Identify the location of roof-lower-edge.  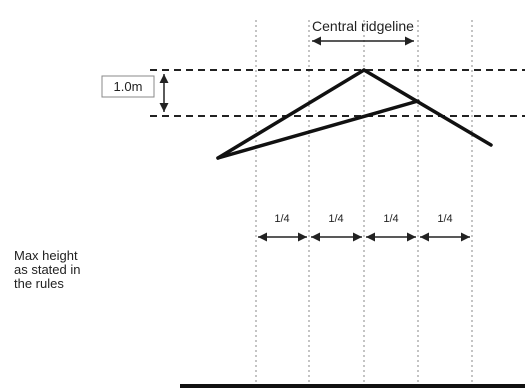
(318, 129).